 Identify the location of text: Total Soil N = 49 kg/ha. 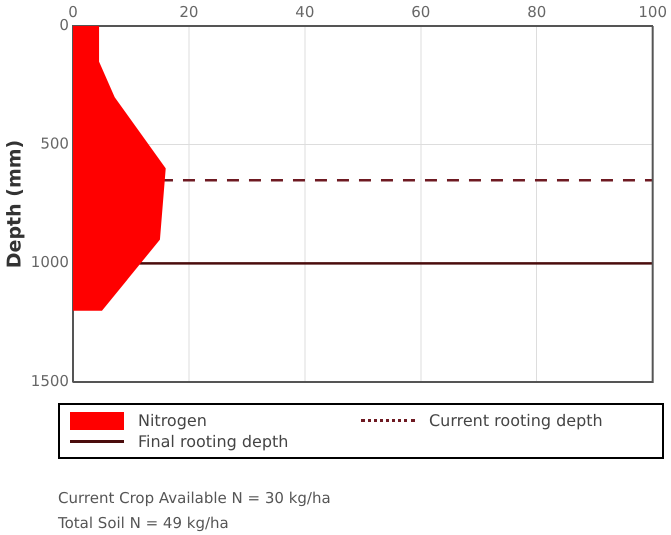
(144, 523).